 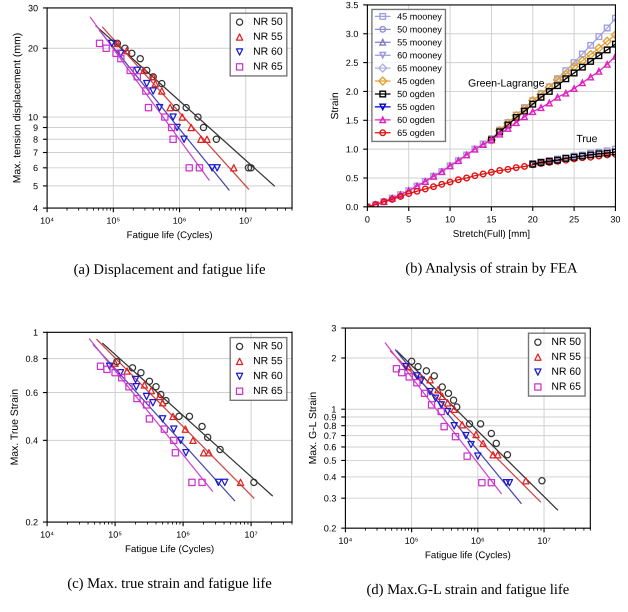 I want to click on annotation: True, so click(x=586, y=138).